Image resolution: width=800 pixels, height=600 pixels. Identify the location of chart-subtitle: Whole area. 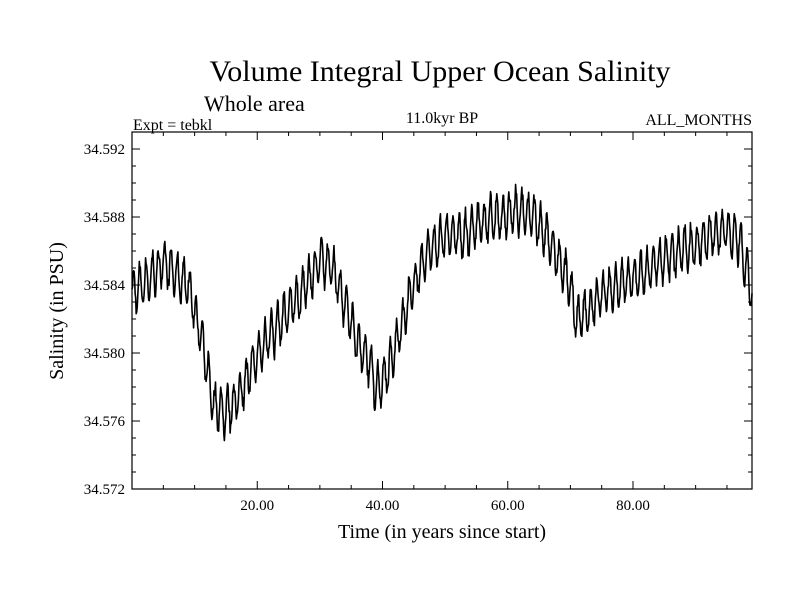
(254, 103).